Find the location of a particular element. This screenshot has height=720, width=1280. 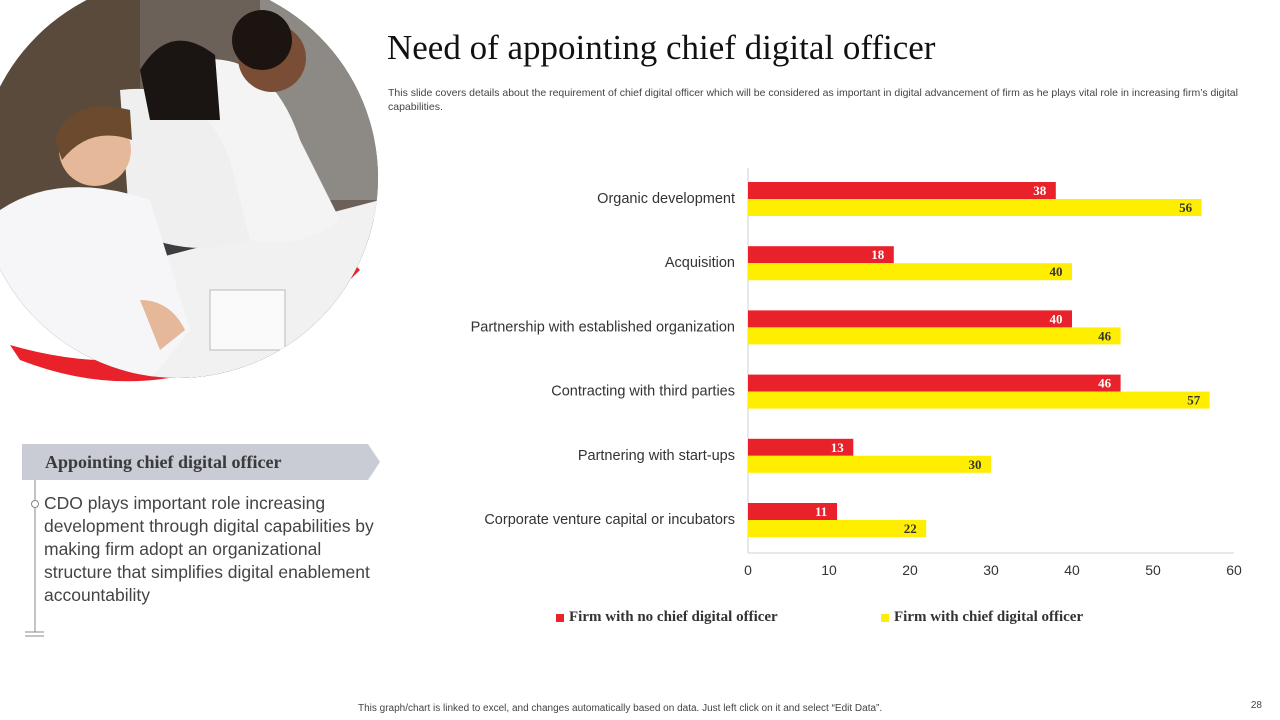

data-label: 22 is located at coordinates (910, 528).